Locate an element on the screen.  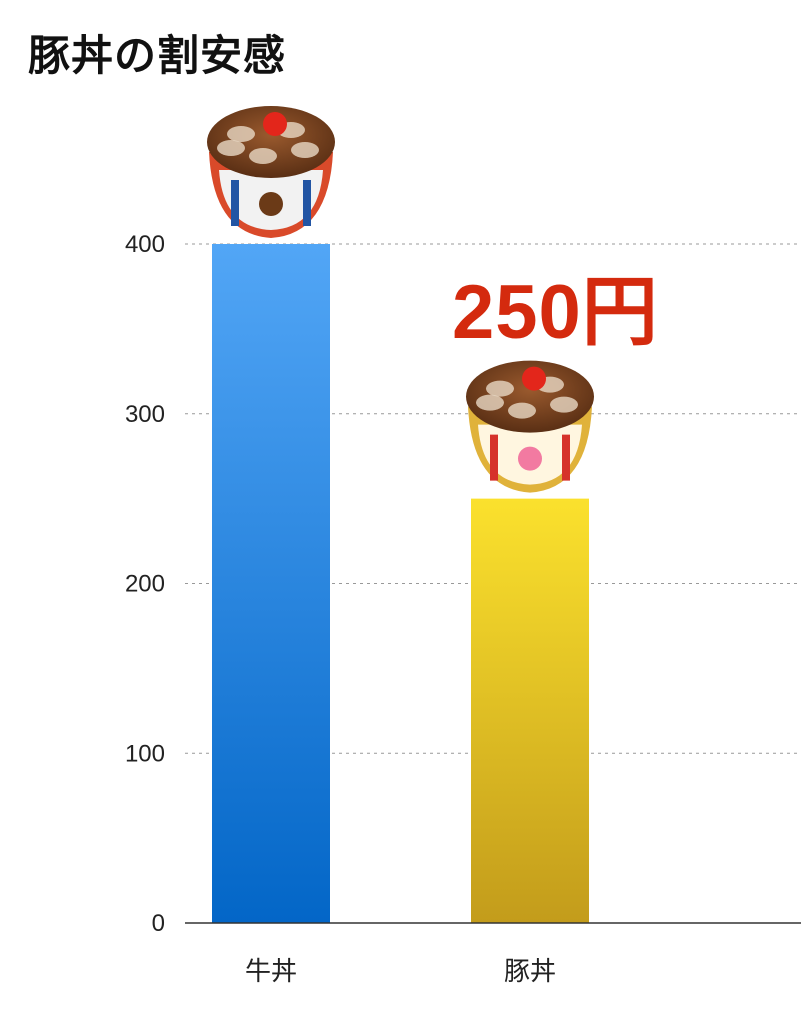
x-category-label: 牛丼 is located at coordinates (271, 972).